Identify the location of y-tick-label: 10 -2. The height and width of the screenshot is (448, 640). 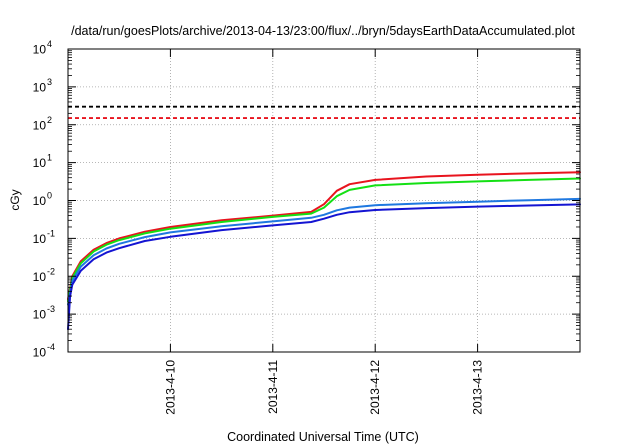
(44, 275).